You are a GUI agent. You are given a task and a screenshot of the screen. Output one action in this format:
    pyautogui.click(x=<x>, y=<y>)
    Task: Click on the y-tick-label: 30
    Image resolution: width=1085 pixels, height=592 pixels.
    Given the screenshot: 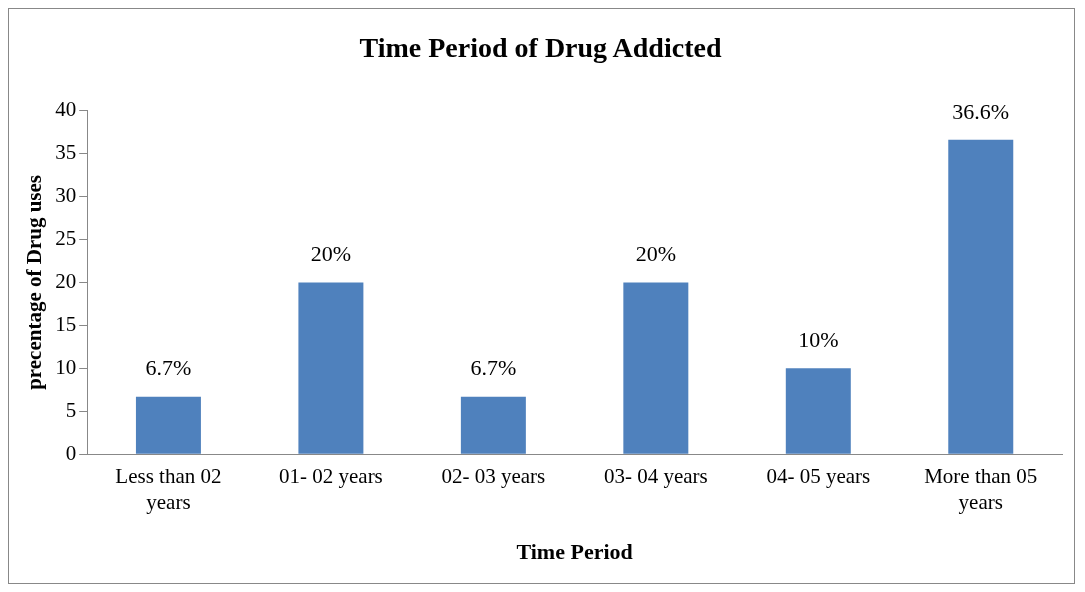 What is the action you would take?
    pyautogui.click(x=66, y=195)
    